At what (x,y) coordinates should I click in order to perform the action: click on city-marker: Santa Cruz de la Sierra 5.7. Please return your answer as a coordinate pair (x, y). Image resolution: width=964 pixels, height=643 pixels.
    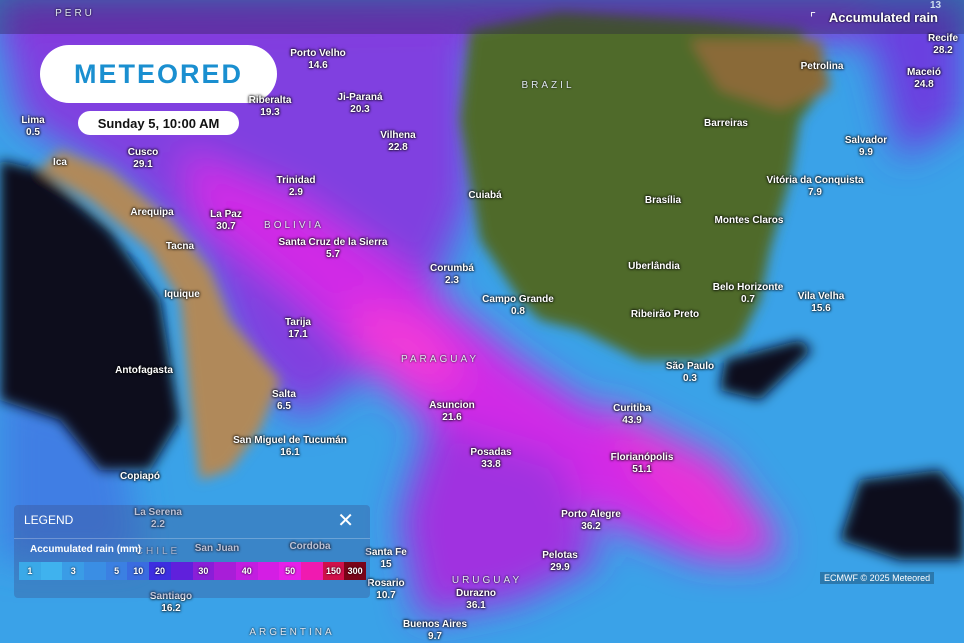
    Looking at the image, I should click on (333, 249).